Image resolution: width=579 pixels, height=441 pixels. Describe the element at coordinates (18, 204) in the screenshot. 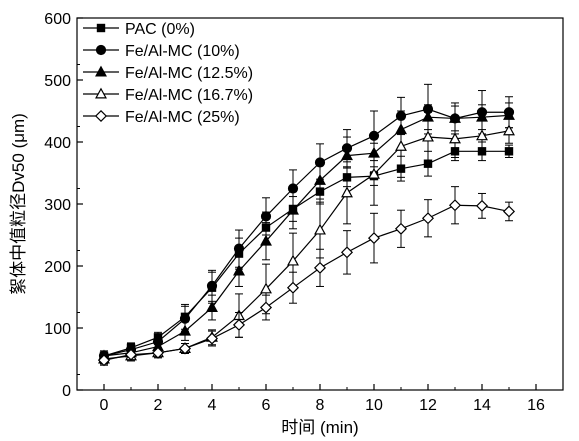

I see `y-axis-title: 絮体中值粒径Dv50 (μm)` at that location.